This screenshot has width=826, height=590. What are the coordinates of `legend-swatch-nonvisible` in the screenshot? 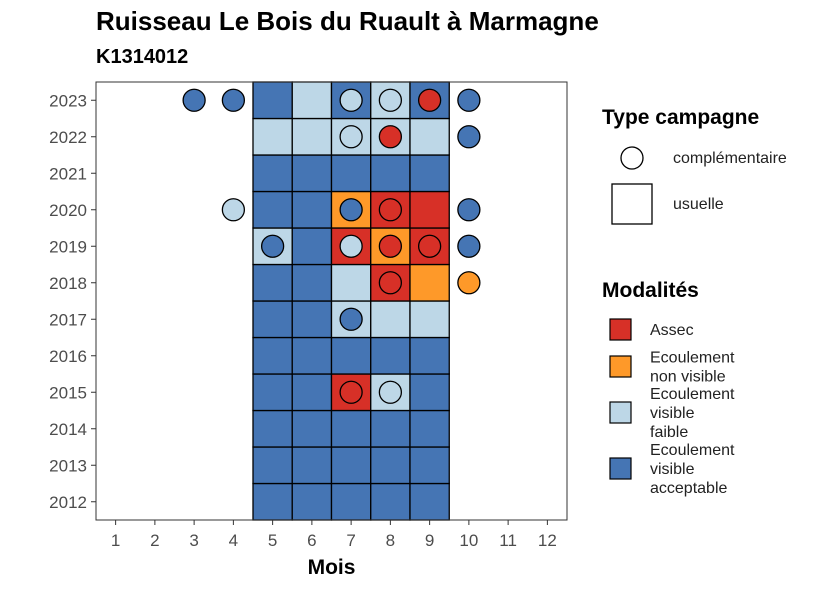 It's located at (620, 366).